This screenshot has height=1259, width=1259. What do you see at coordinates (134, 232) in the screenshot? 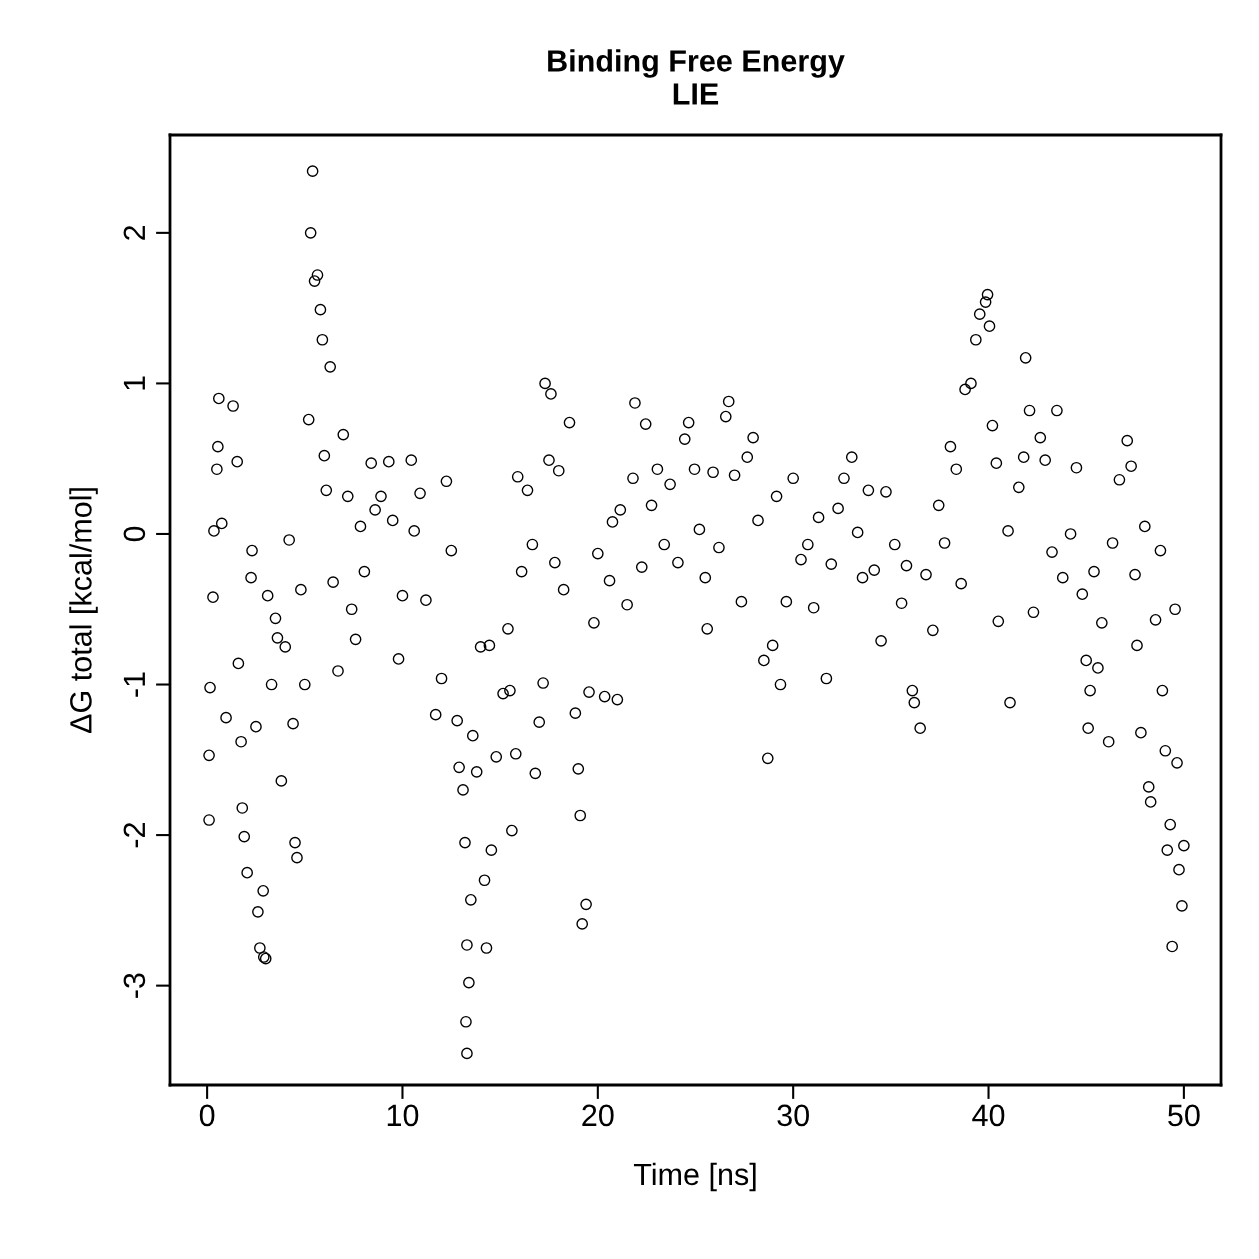
I see `y-tick-label: 2` at bounding box center [134, 232].